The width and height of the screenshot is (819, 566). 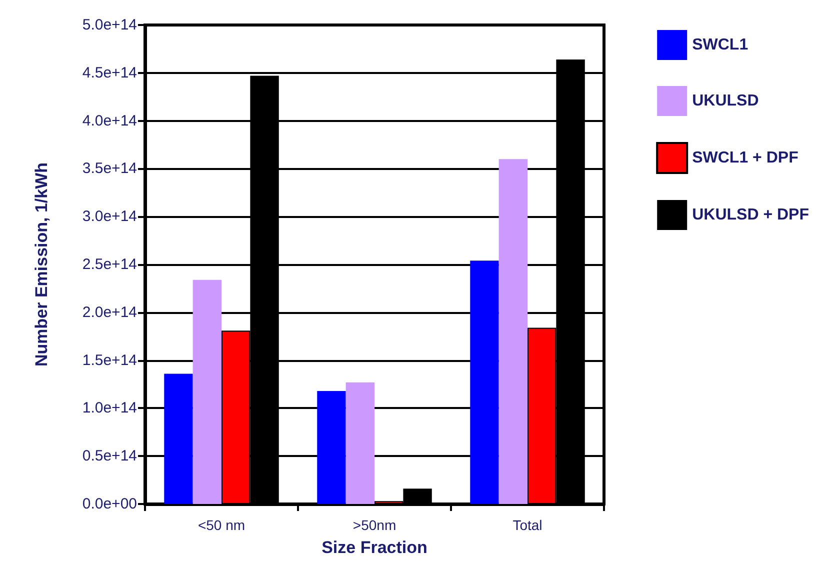 I want to click on x-tick-label: >50nm, so click(x=374, y=525).